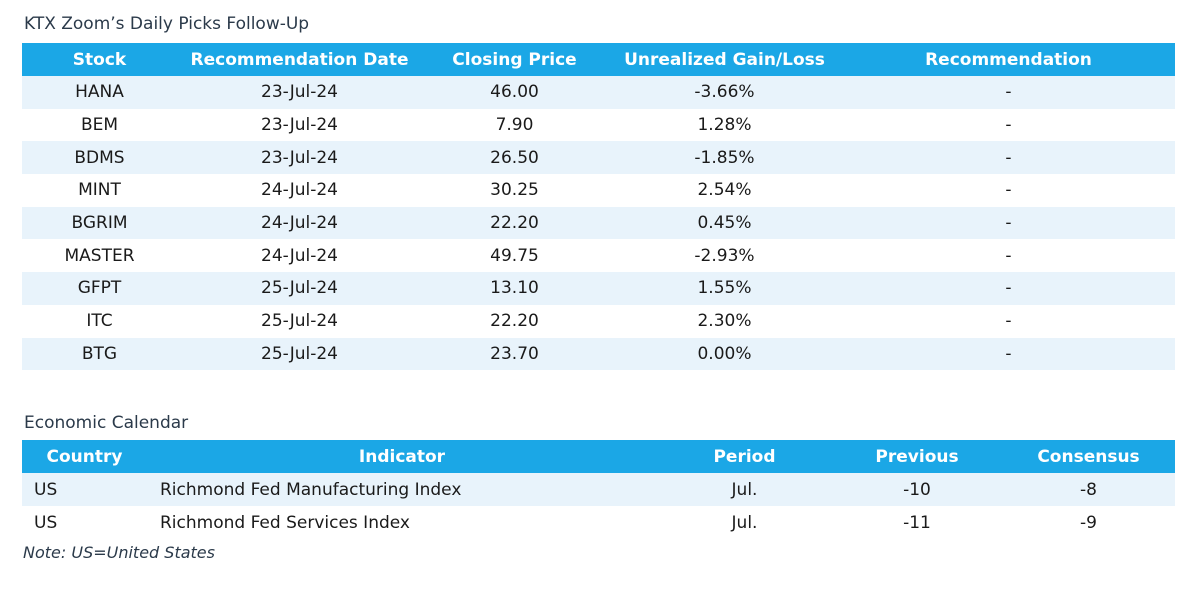  I want to click on stock-cell: MASTER, so click(99, 256).